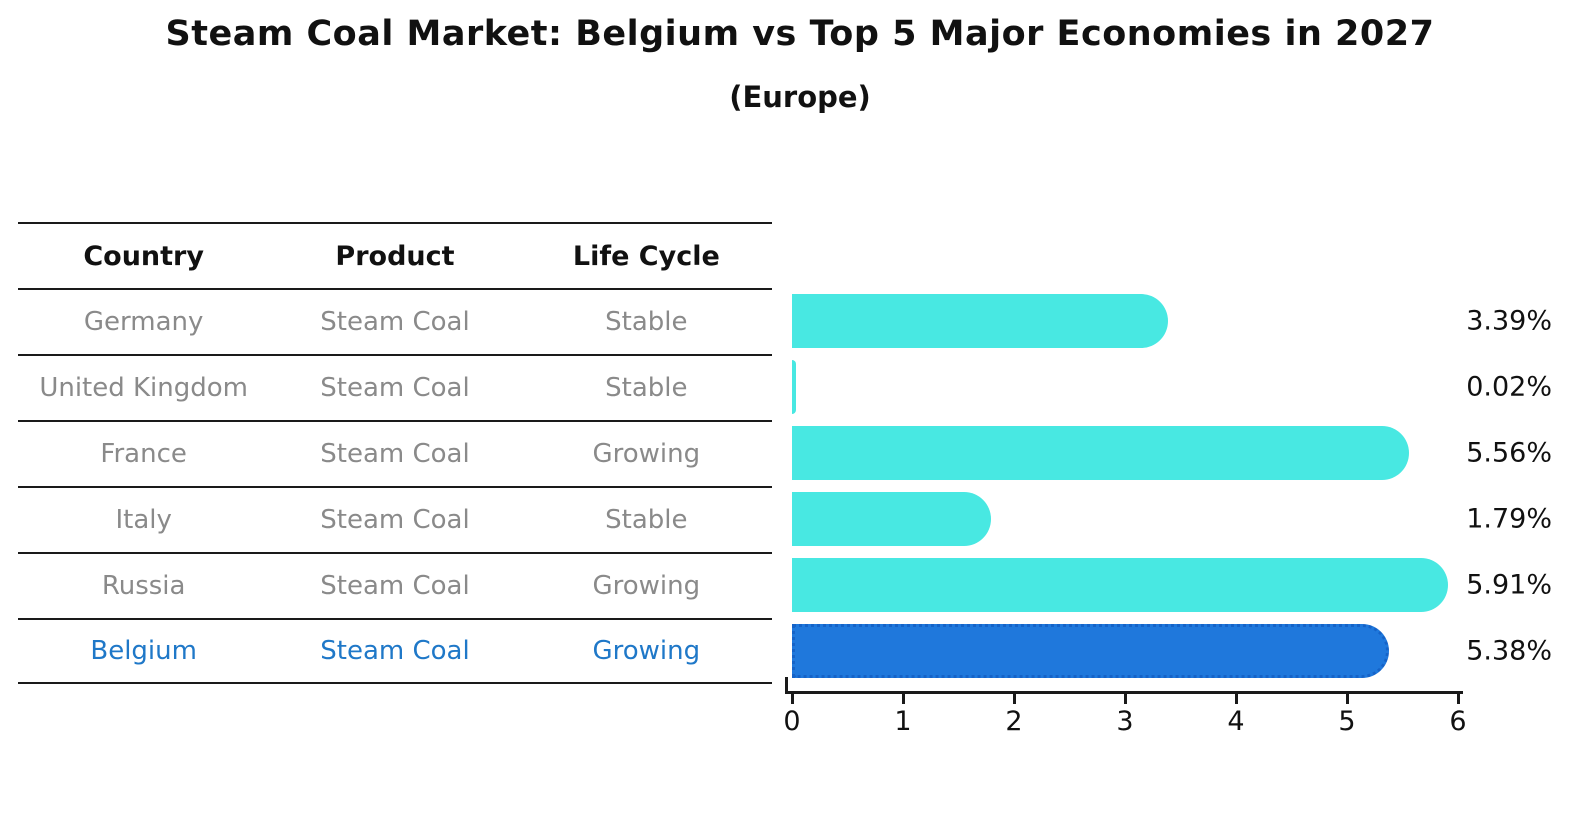 The width and height of the screenshot is (1586, 823). Describe the element at coordinates (786, 684) in the screenshot. I see `x-axis-corner` at that location.